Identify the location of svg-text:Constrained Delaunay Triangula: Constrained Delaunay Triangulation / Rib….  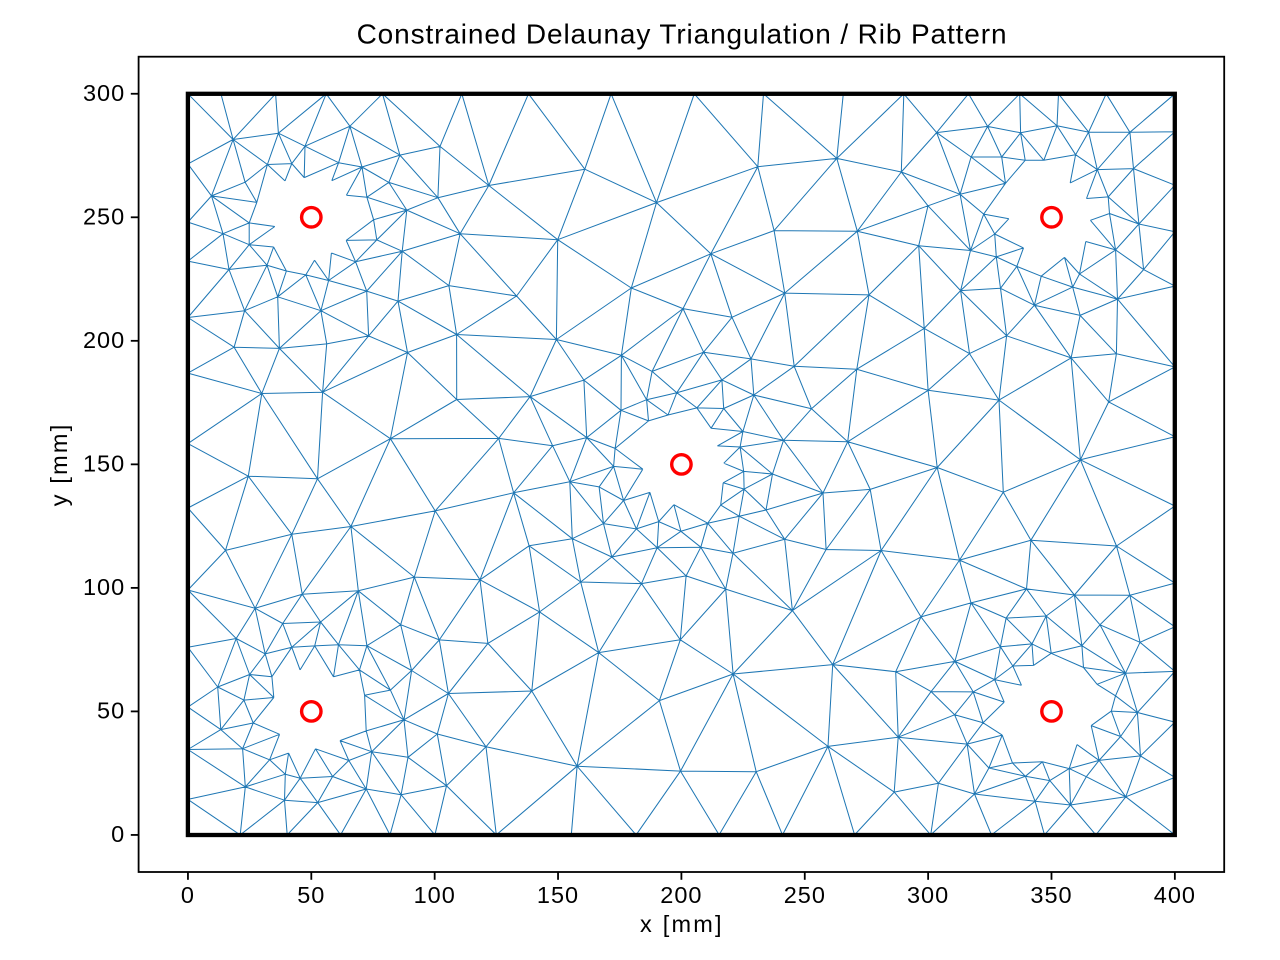
(682, 33).